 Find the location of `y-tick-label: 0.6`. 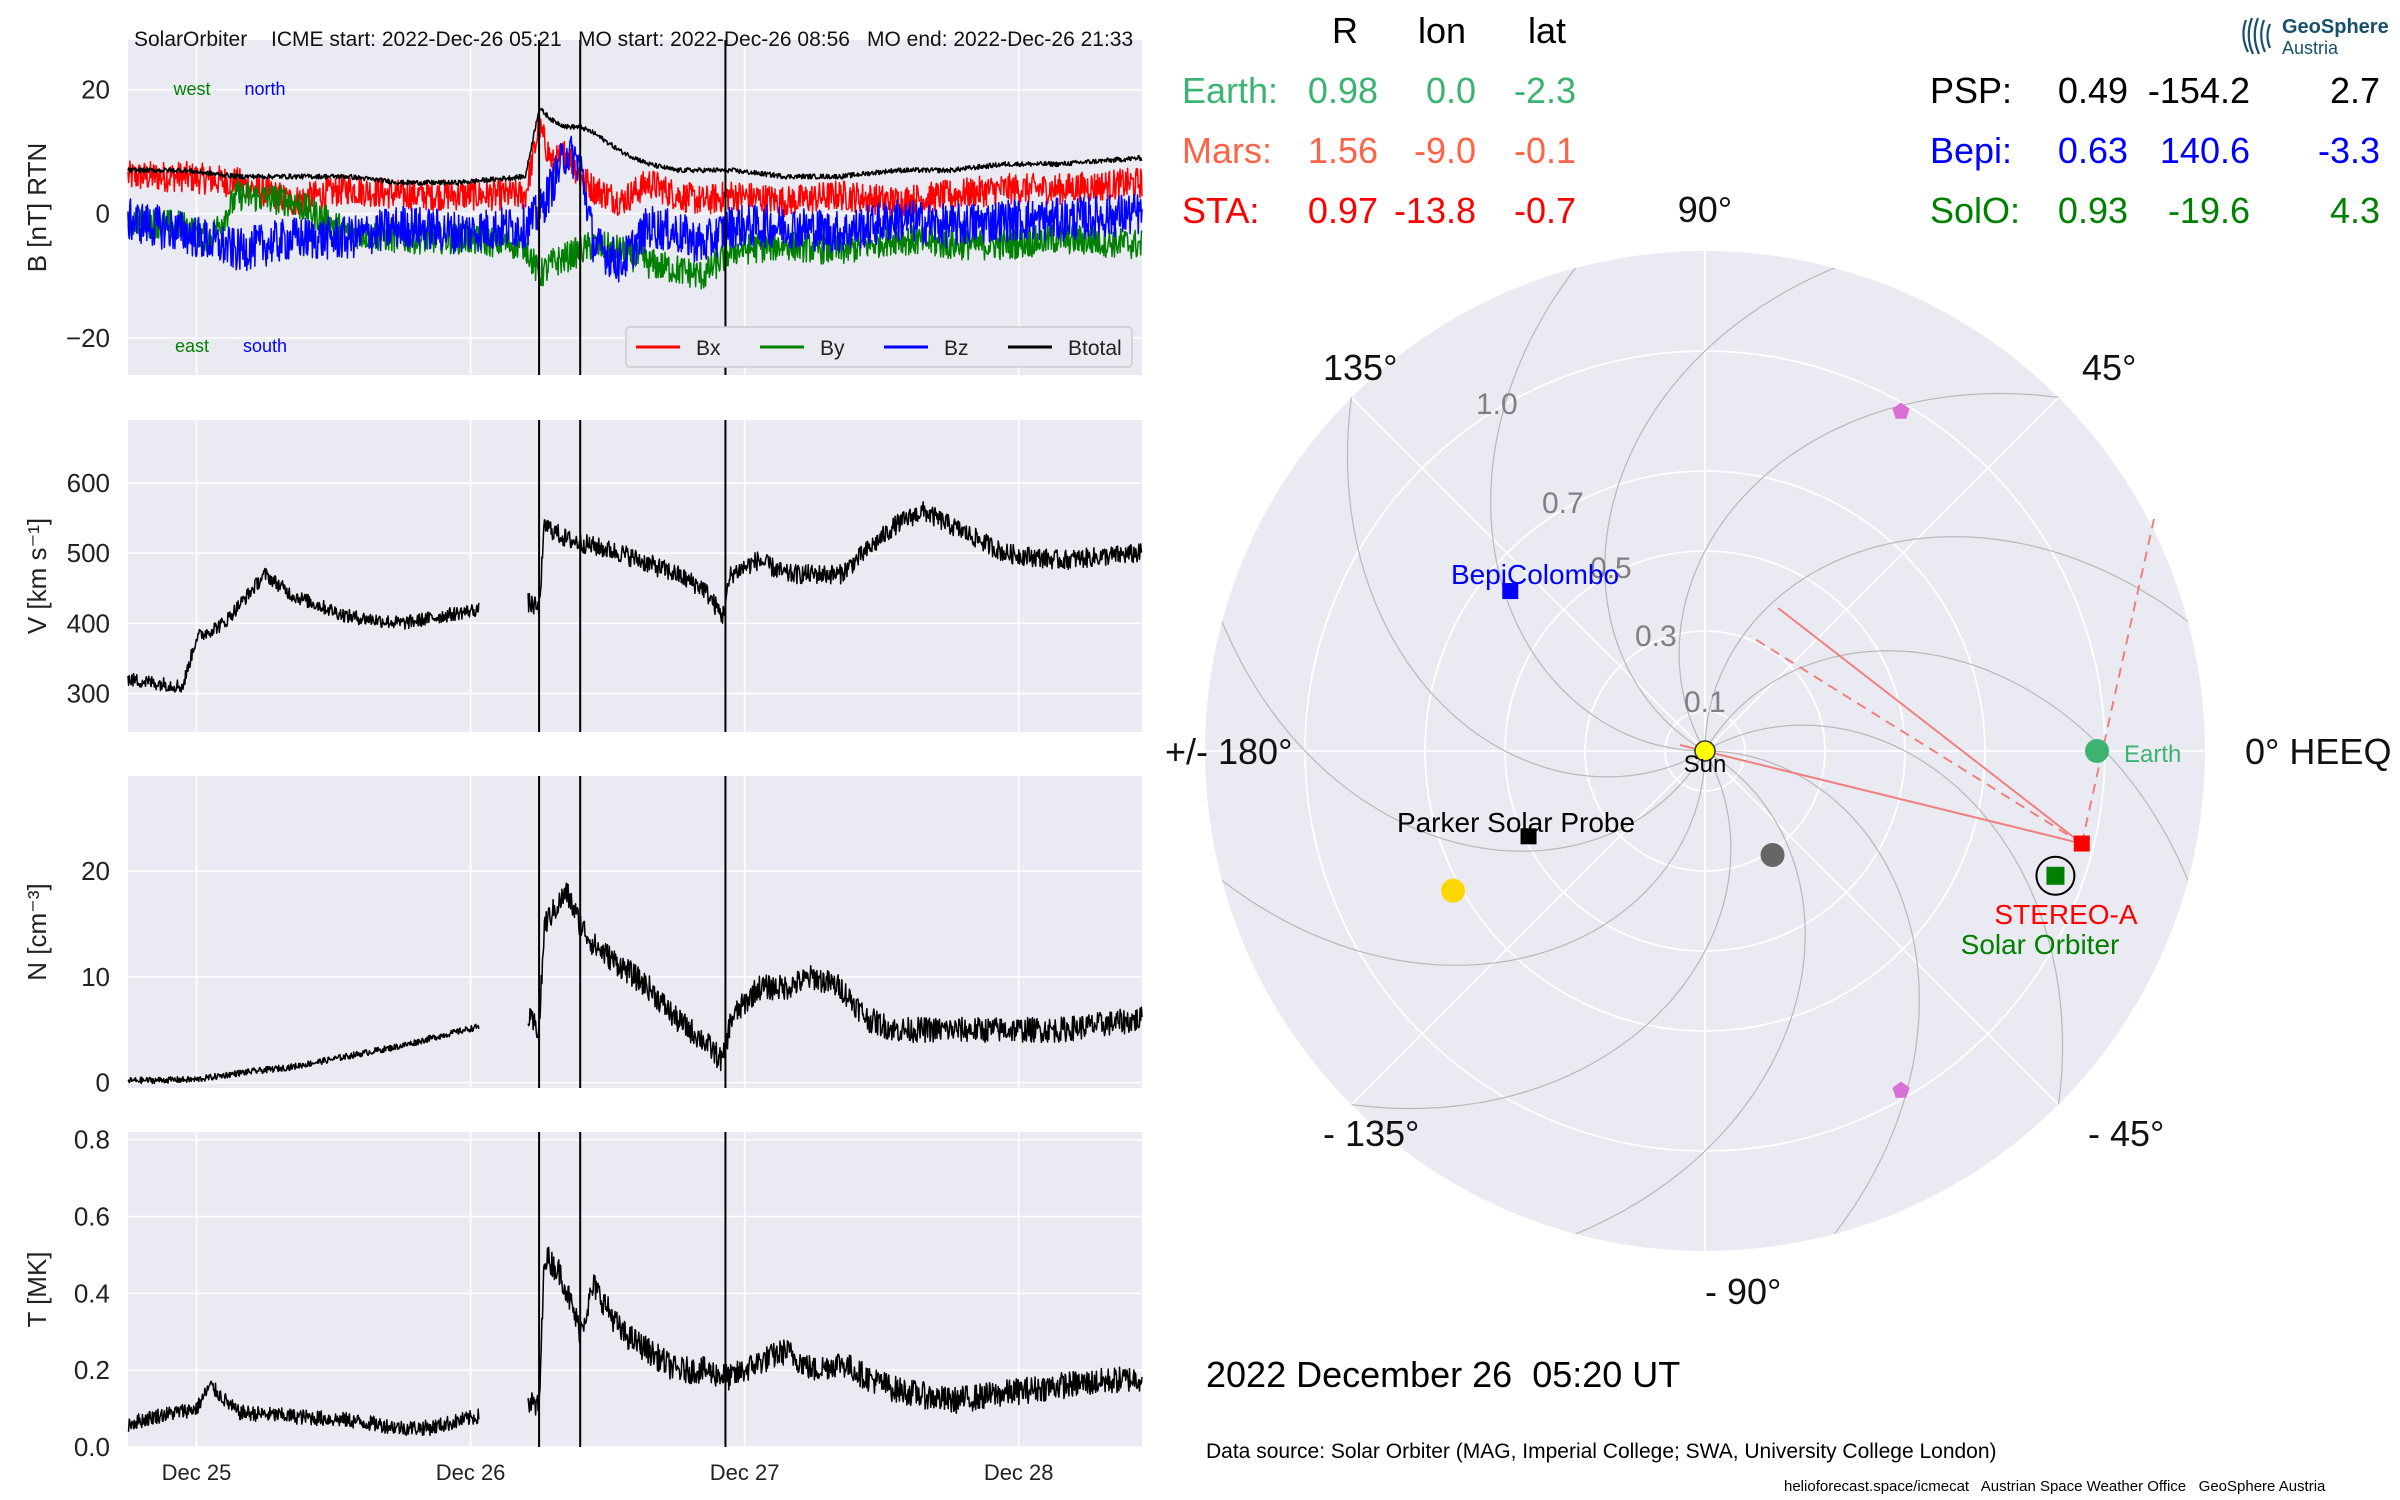

y-tick-label: 0.6 is located at coordinates (92, 1217).